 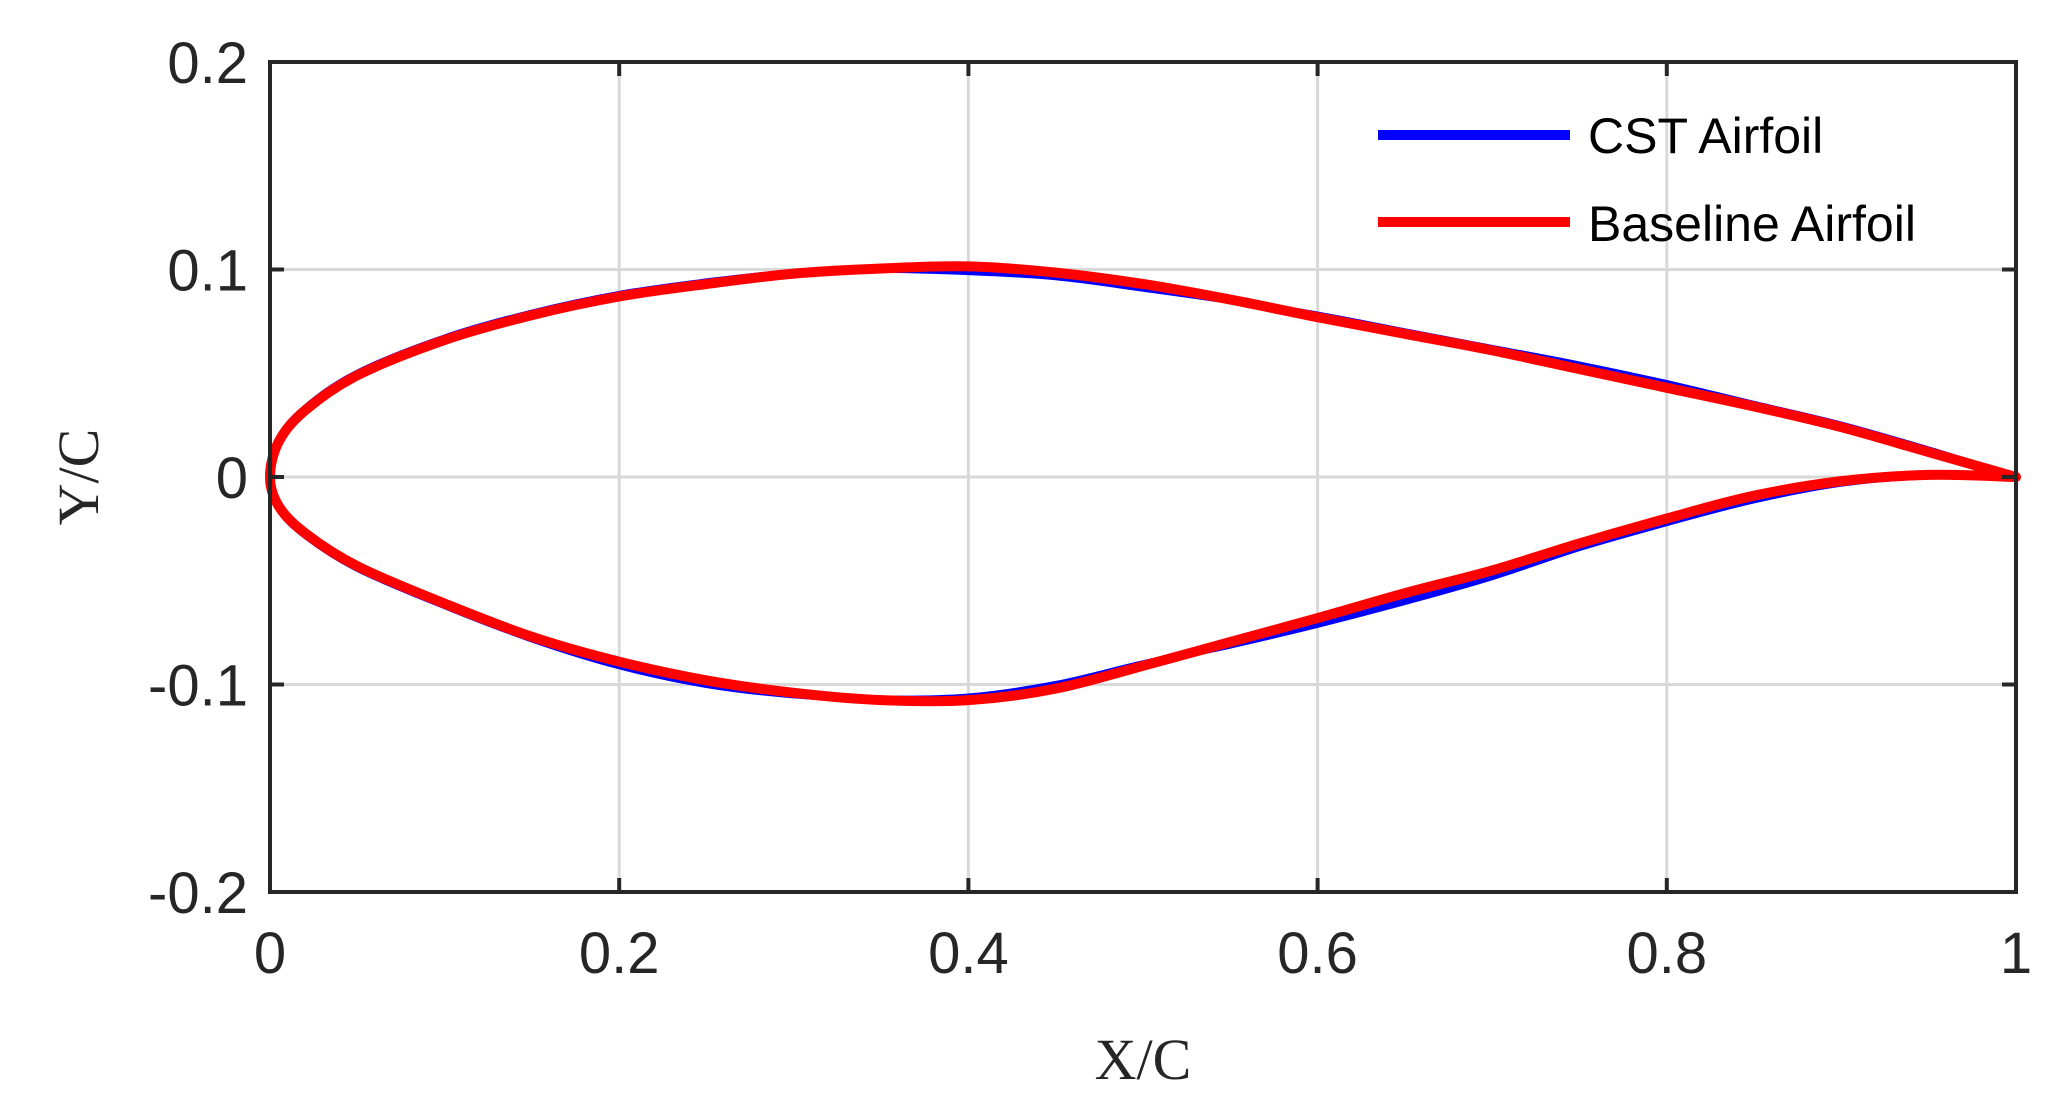 What do you see at coordinates (1317, 953) in the screenshot?
I see `x-tick-label: 0.6` at bounding box center [1317, 953].